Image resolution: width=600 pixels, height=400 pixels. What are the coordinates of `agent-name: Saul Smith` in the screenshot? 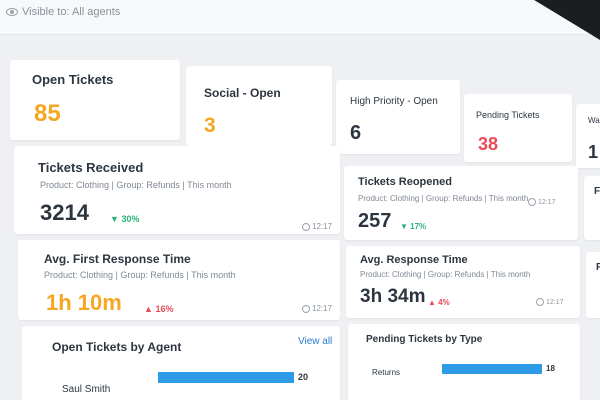 It's located at (86, 389).